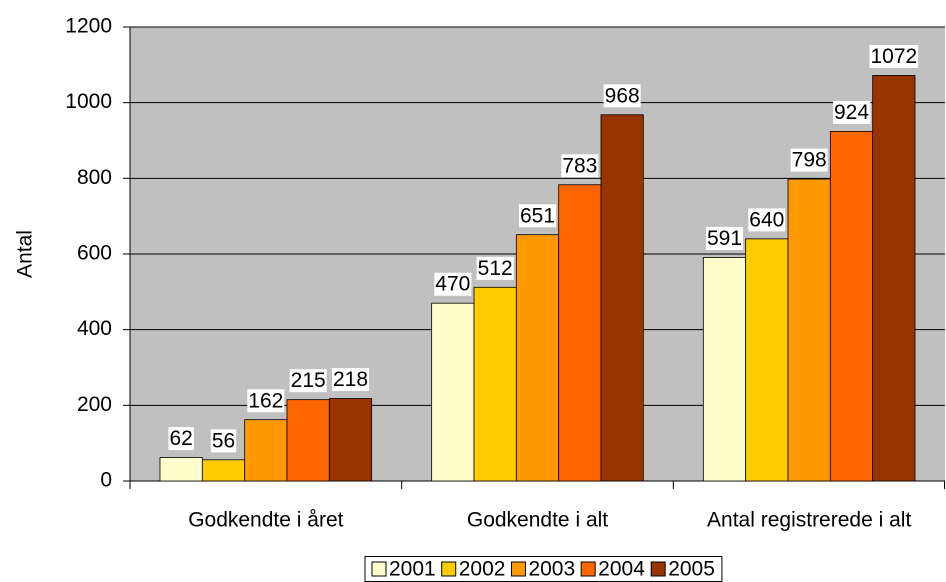 The image size is (946, 582). I want to click on legend-label: 2003, so click(551, 569).